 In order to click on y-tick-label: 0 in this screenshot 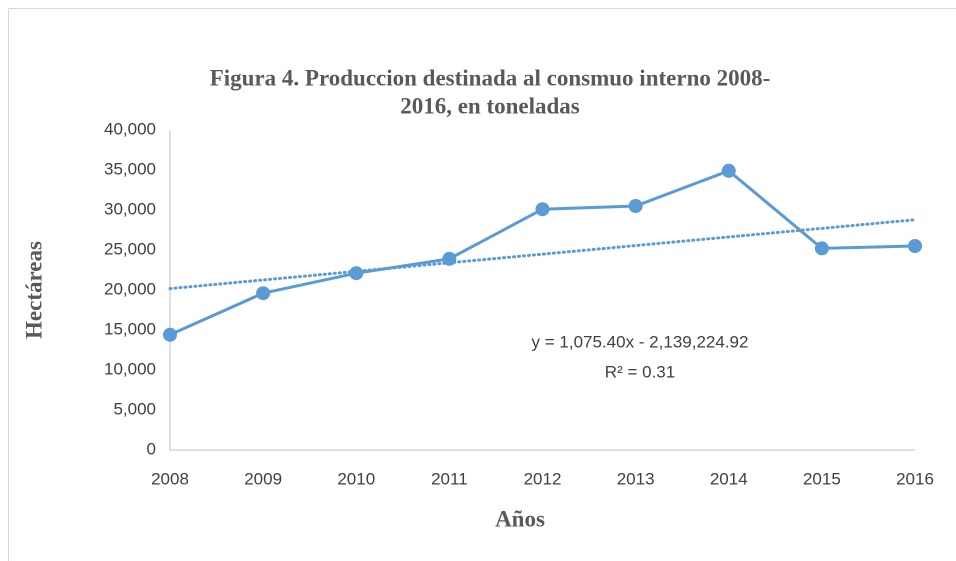, I will do `click(151, 448)`.